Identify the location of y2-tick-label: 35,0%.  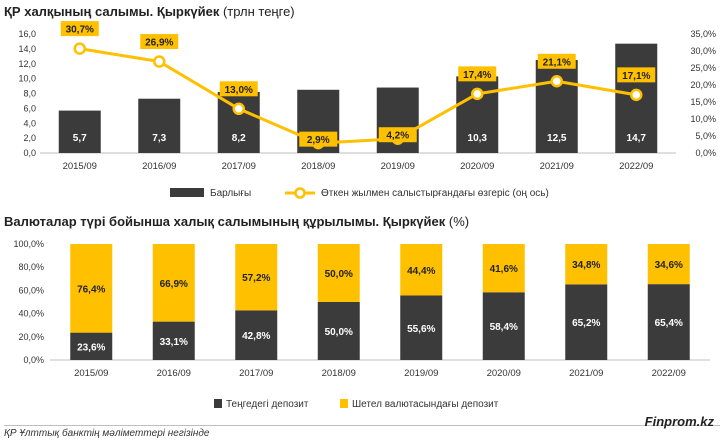
(703, 34).